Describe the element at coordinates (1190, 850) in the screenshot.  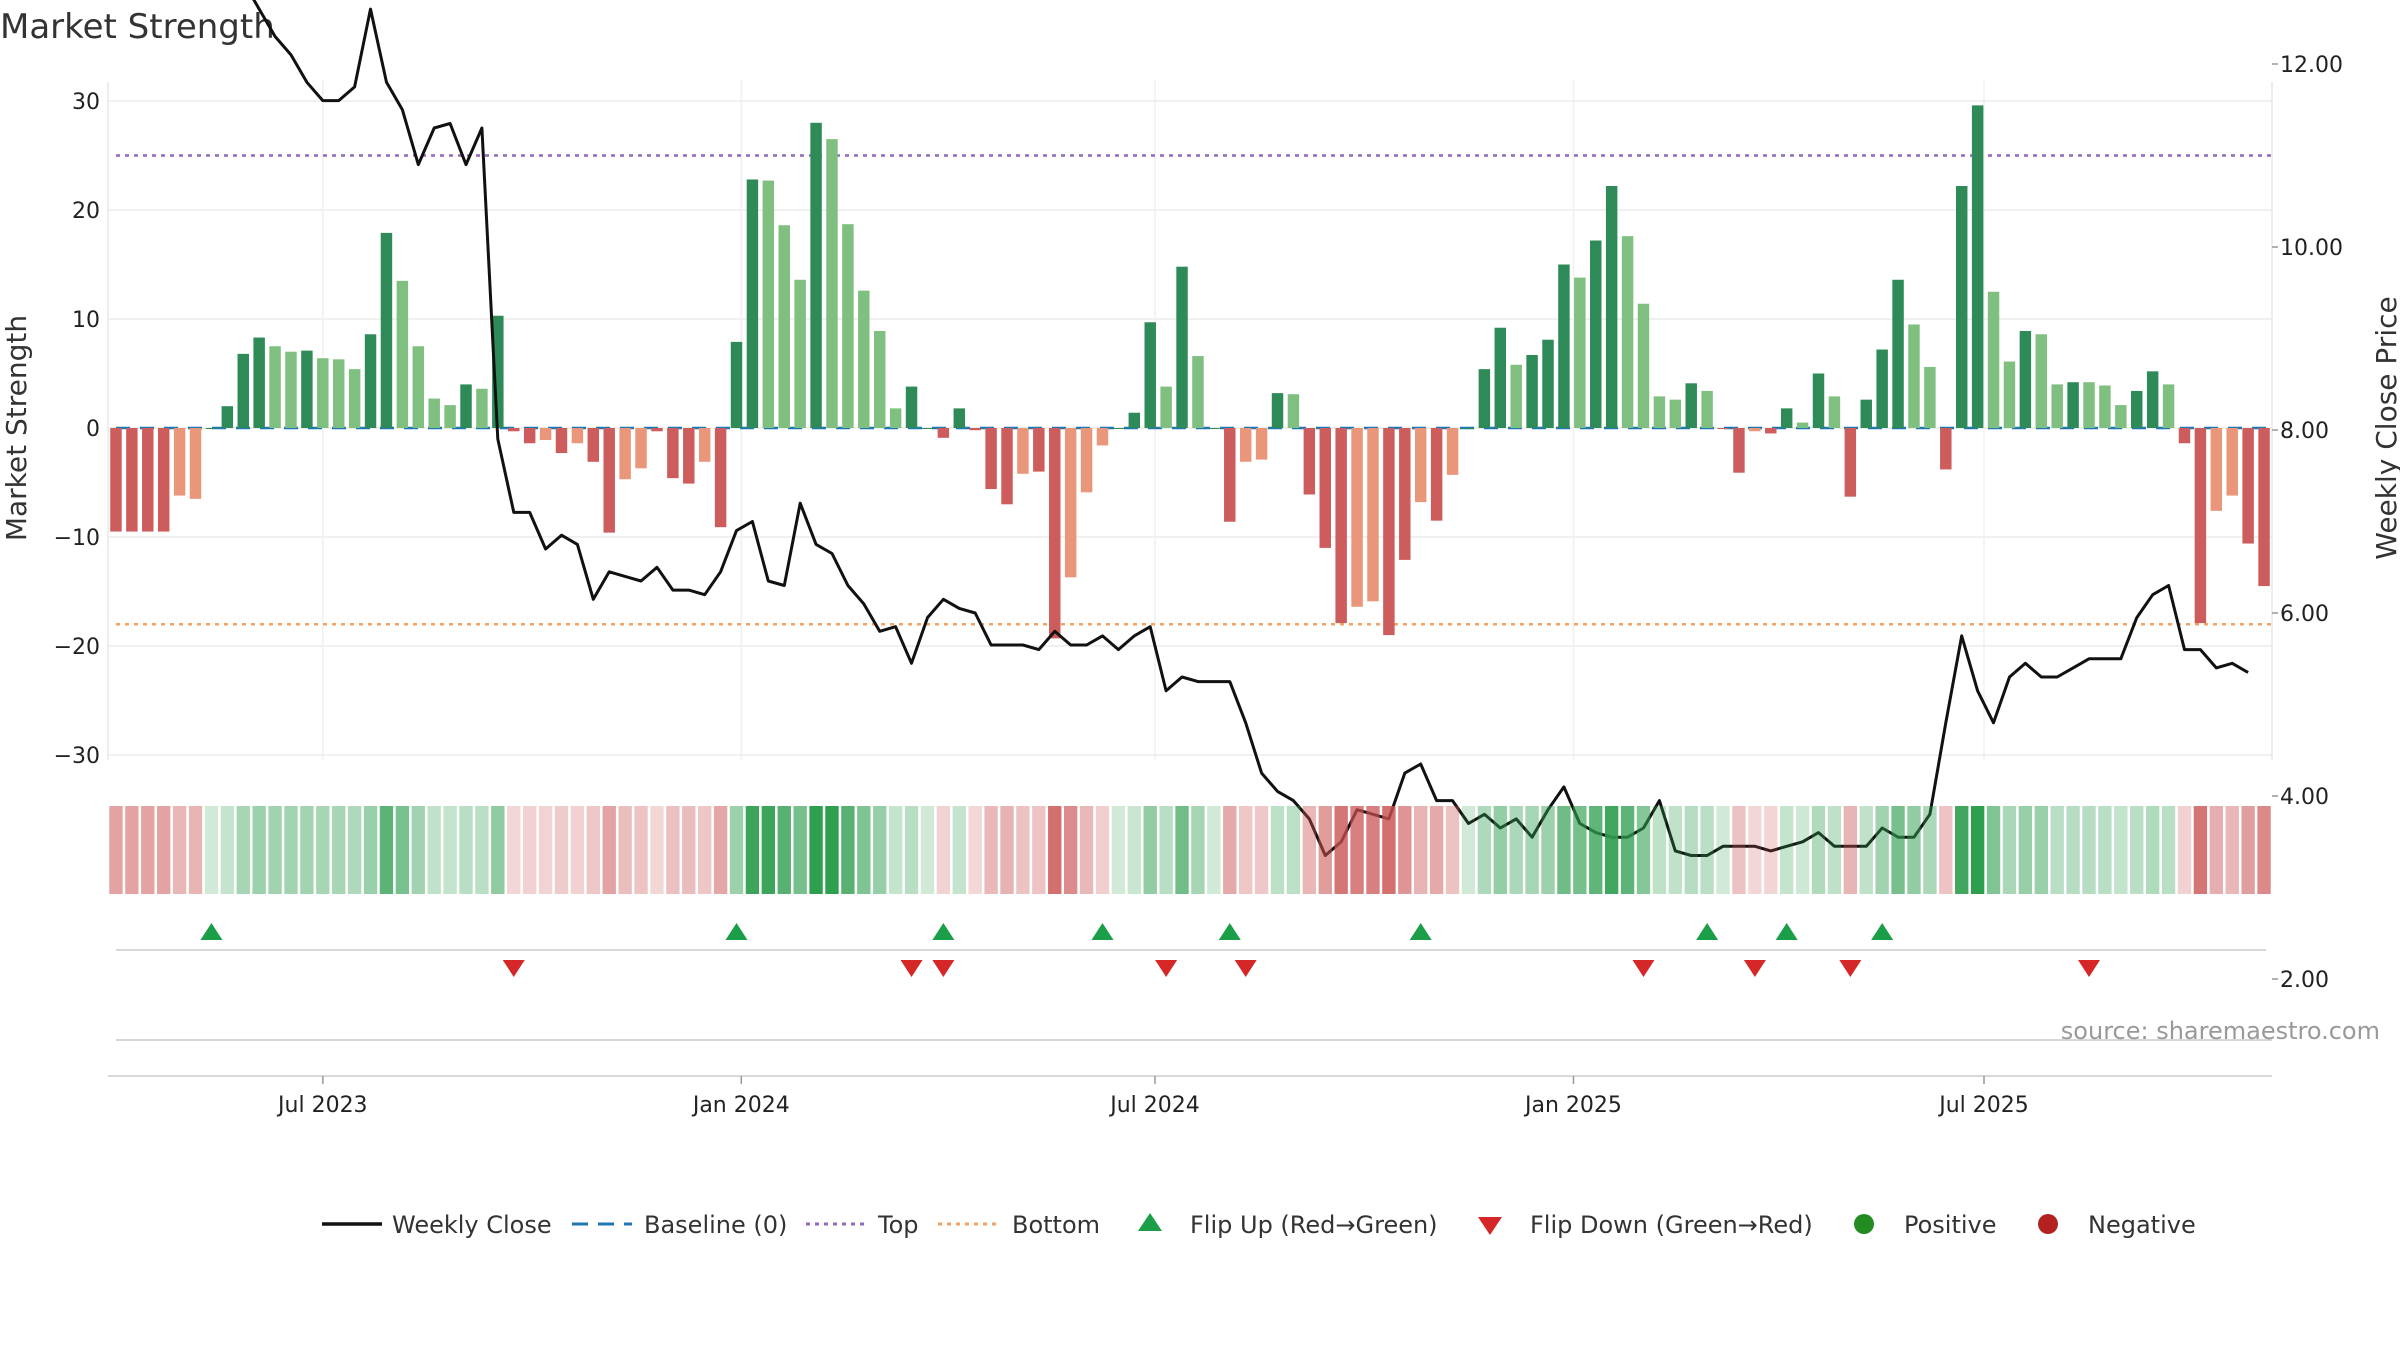
I see `strength-heat-strip` at that location.